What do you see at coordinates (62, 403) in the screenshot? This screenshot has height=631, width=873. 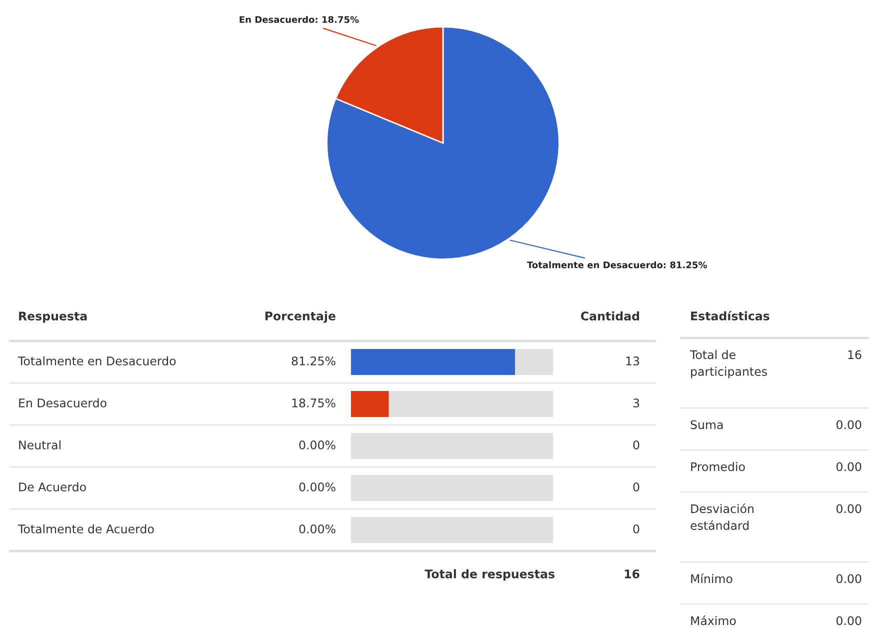 I see `y-tick-label: En Desacuerdo` at bounding box center [62, 403].